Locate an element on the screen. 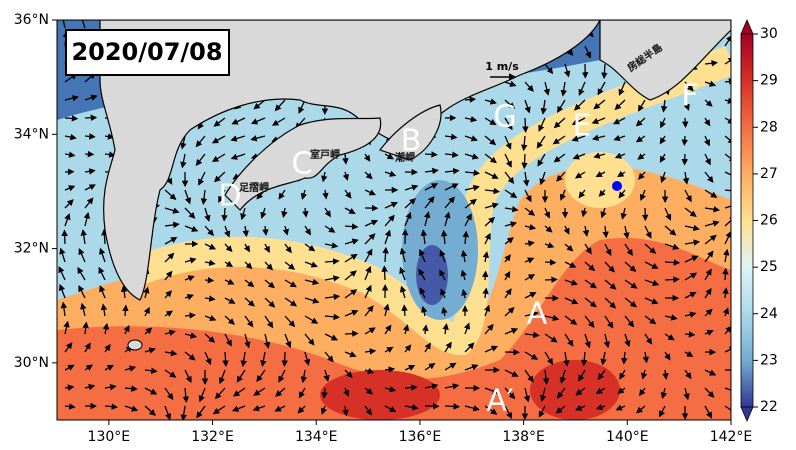 This screenshot has height=450, width=796. region-label: A is located at coordinates (537, 314).